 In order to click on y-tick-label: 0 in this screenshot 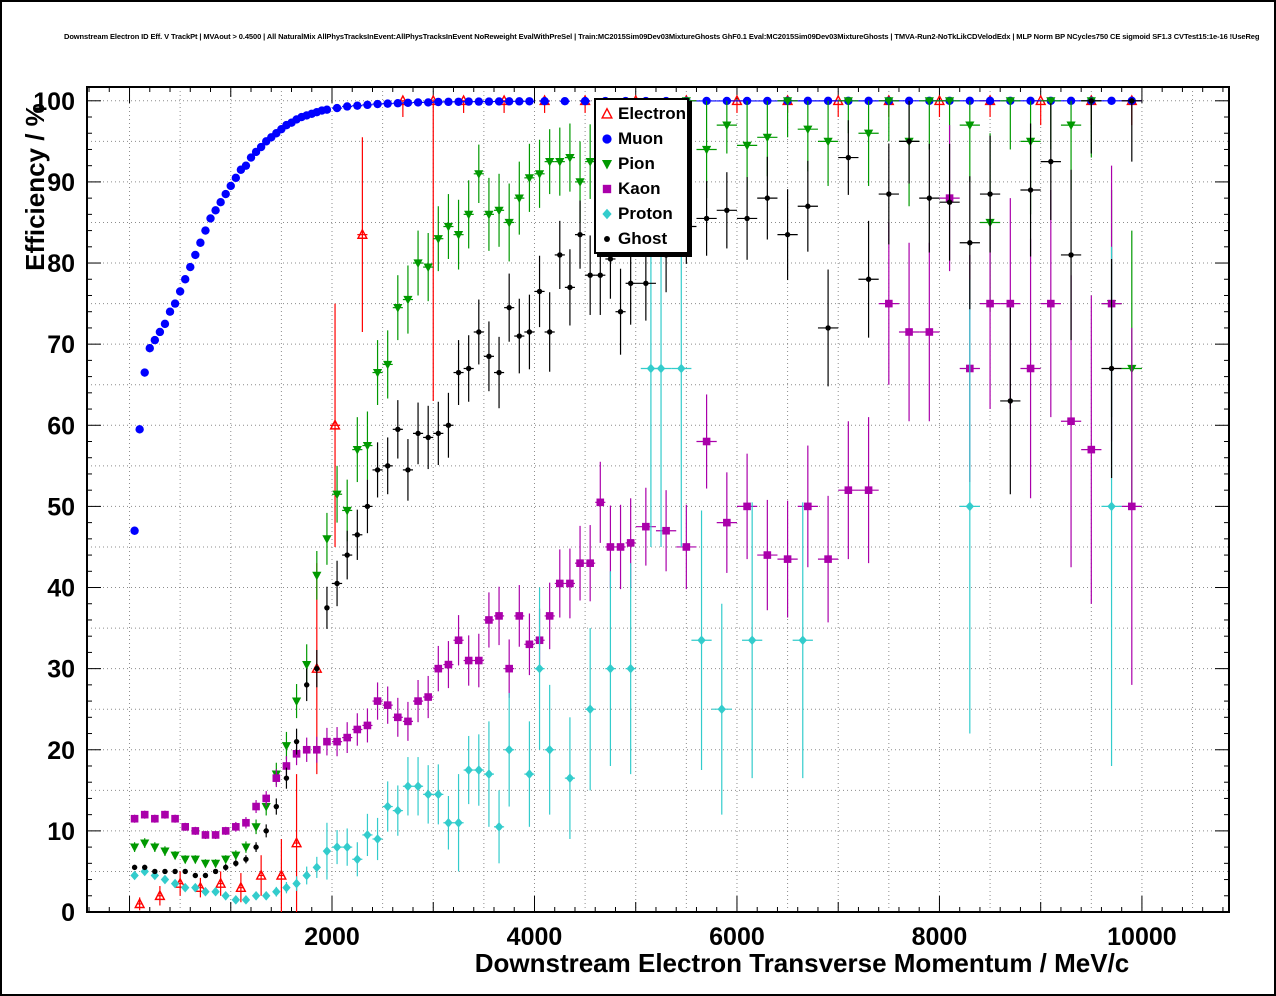, I will do `click(68, 913)`.